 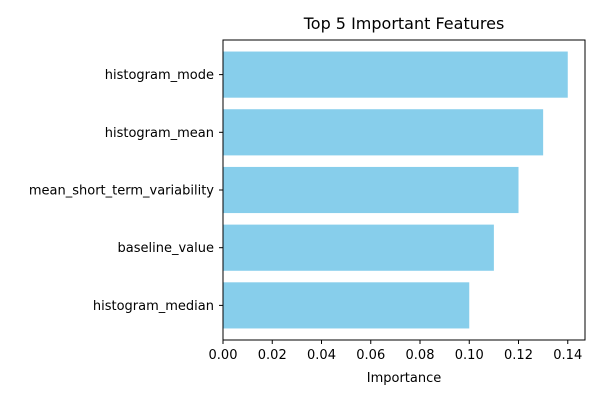 I want to click on x-tick-label: 0.04, so click(x=321, y=355).